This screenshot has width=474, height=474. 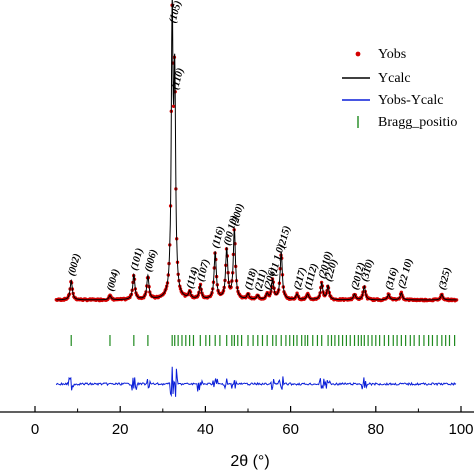 I want to click on miller-index-label: (215), so click(x=284, y=237).